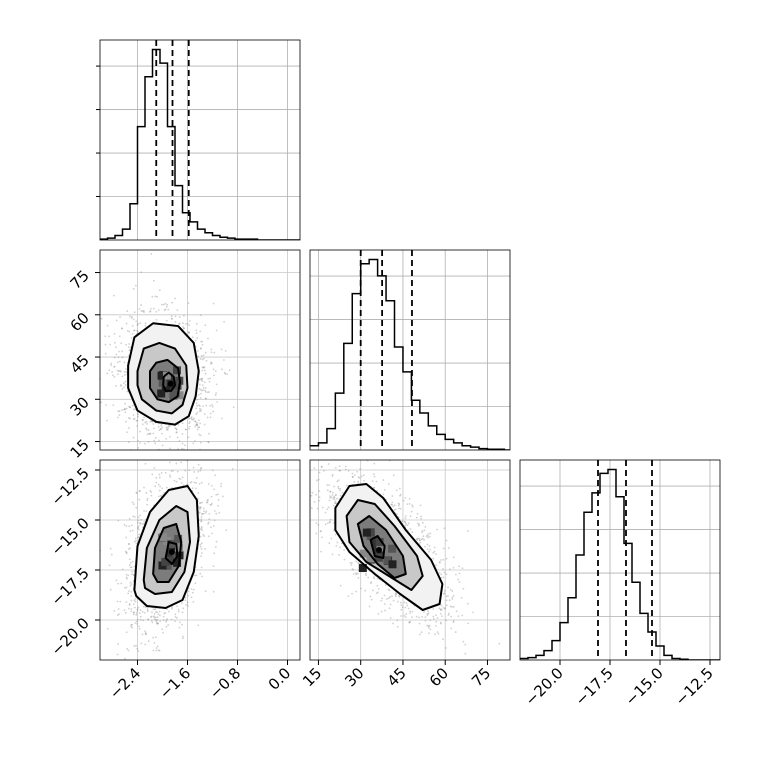 The image size is (760, 760). I want to click on contour-line-inner, so click(165, 381).